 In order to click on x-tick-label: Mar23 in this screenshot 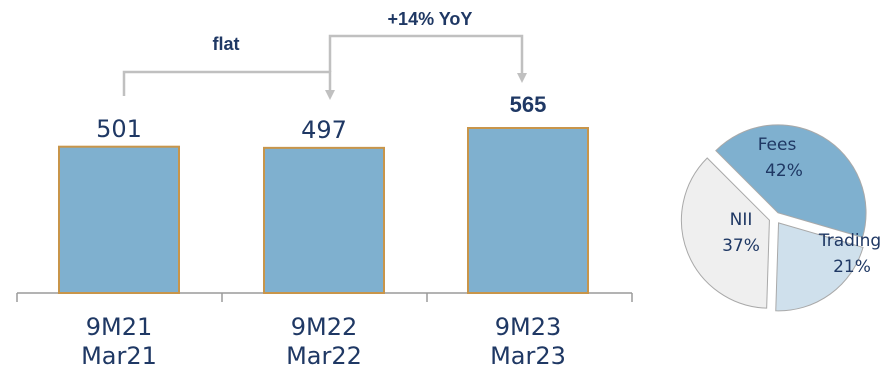, I will do `click(528, 356)`.